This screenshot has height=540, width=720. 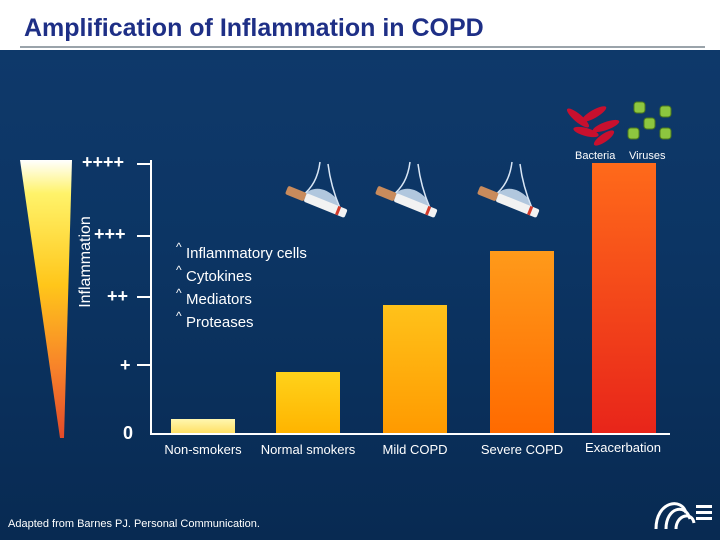 I want to click on factor-label: Inflammatory cells, so click(x=246, y=253).